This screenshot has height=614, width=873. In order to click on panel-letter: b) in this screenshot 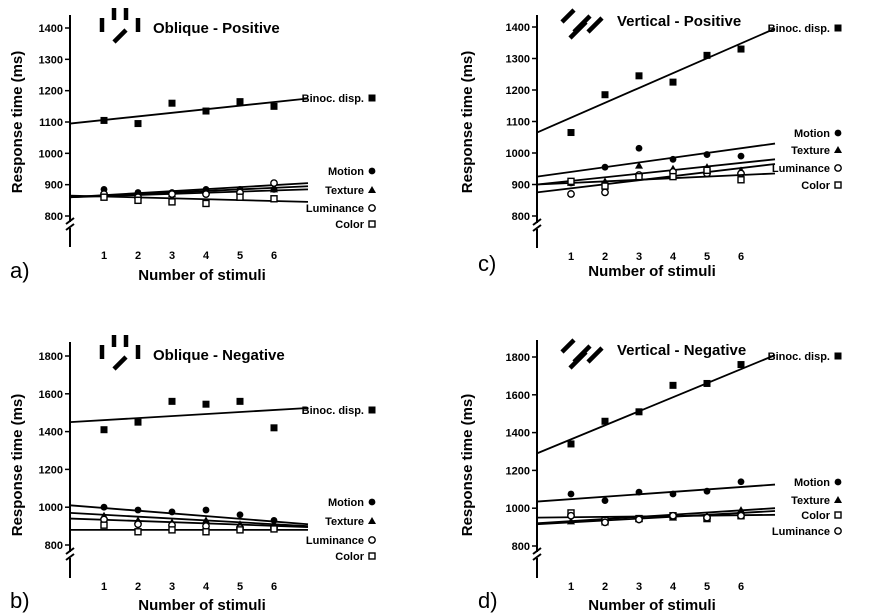, I will do `click(20, 600)`.